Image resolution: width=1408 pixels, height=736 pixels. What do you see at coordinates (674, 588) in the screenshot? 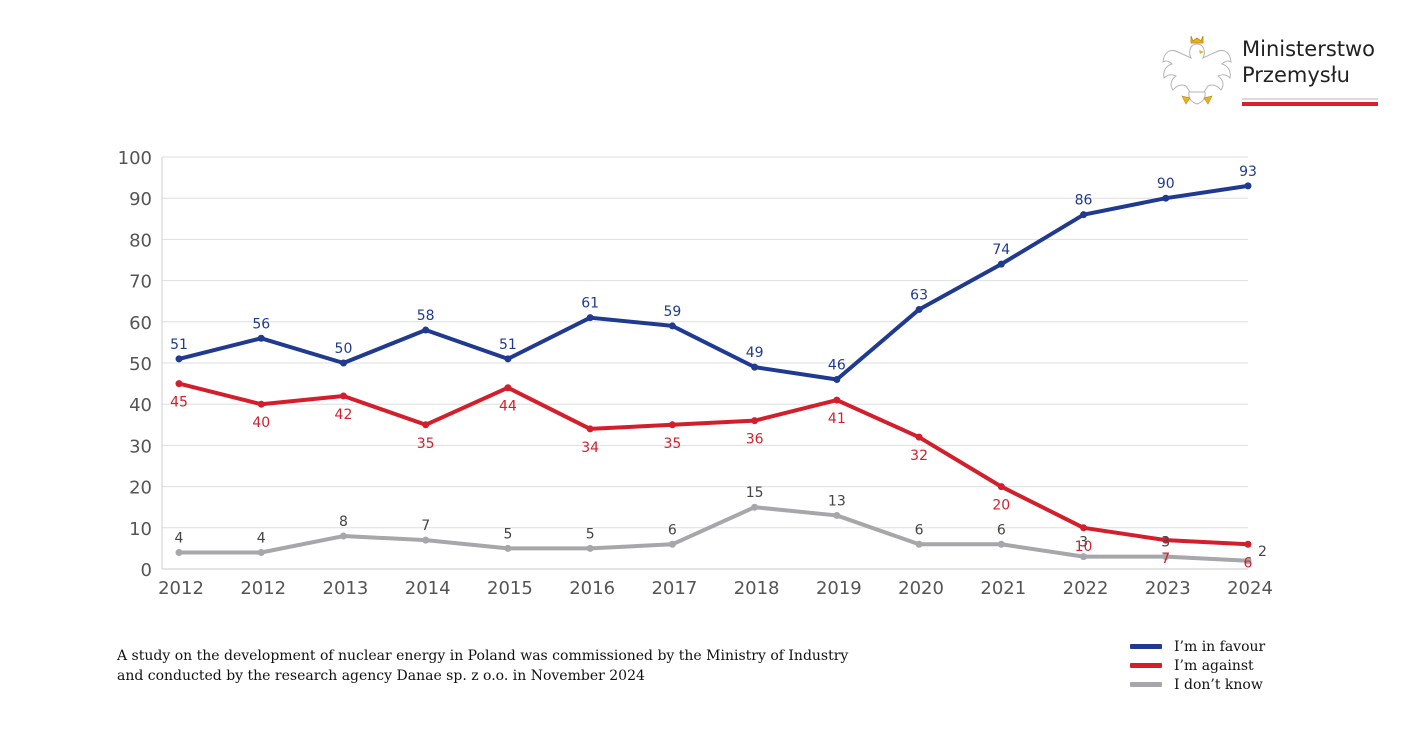
I see `x-tick-label: 2017` at bounding box center [674, 588].